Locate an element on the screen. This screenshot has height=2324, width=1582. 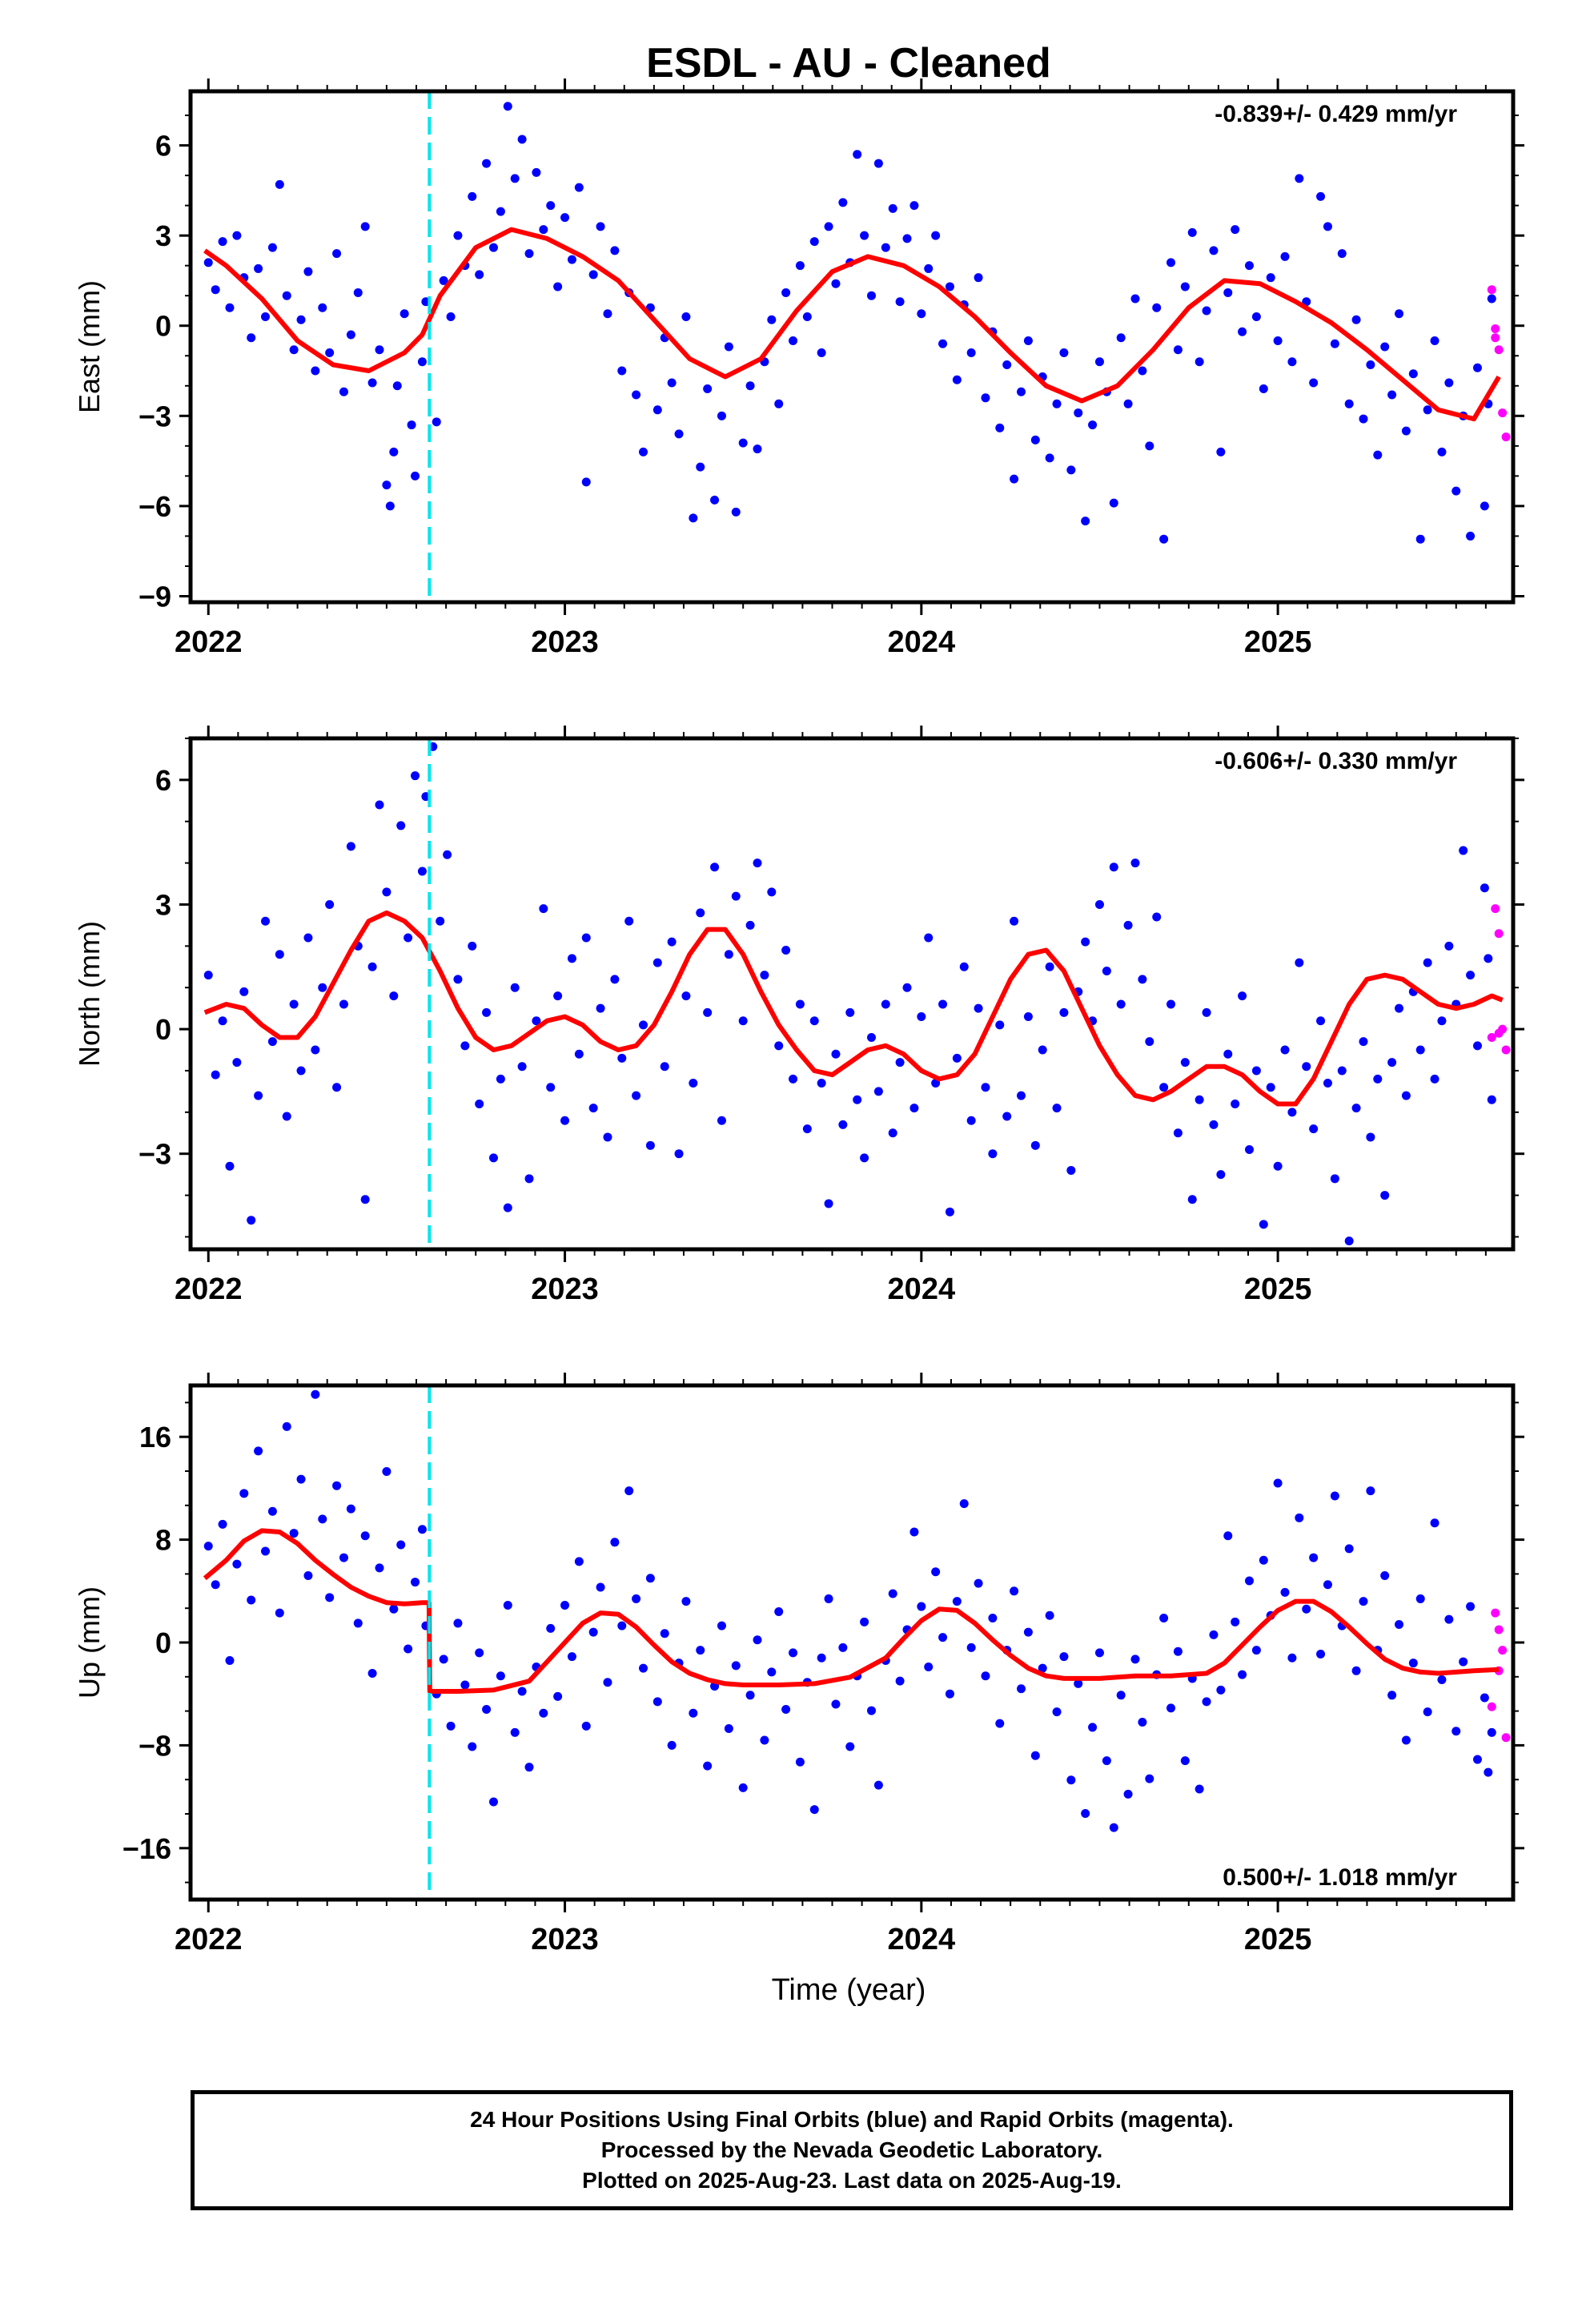
y-tick-label: −9 is located at coordinates (155, 596).